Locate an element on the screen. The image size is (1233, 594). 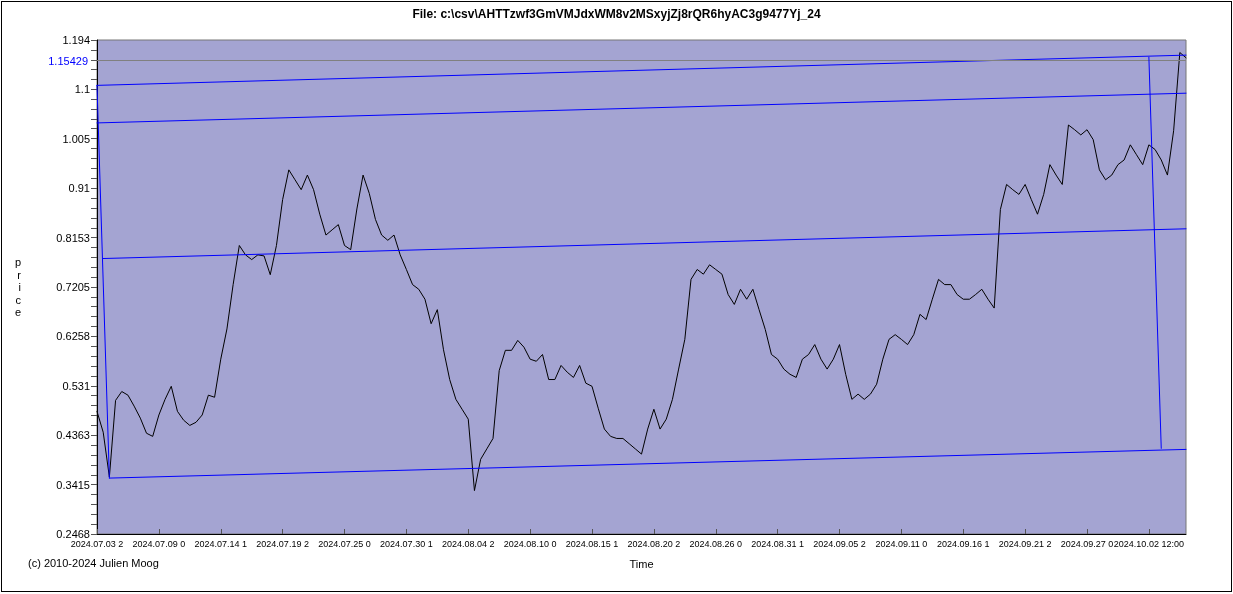
x-tick-label: 2024.07.19 2 is located at coordinates (282, 543).